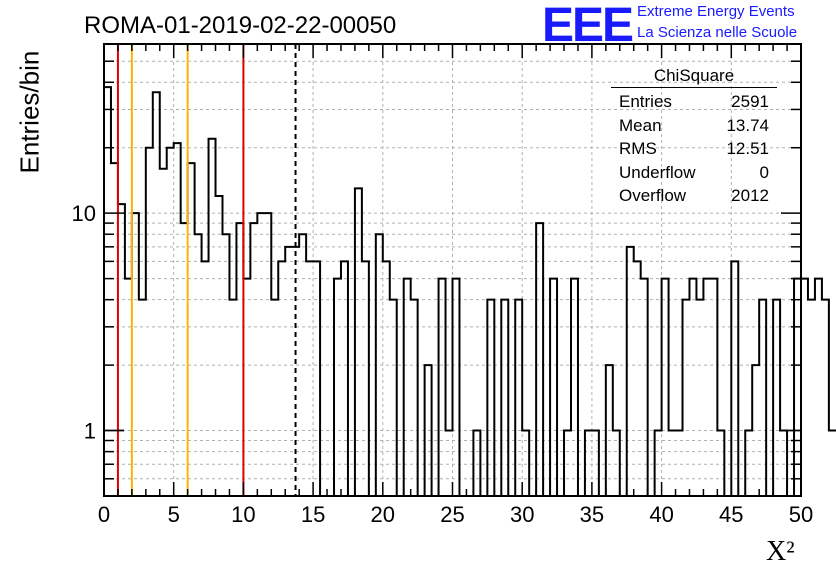 The width and height of the screenshot is (836, 572). I want to click on stats-row-rms: RMS 12.51, so click(694, 149).